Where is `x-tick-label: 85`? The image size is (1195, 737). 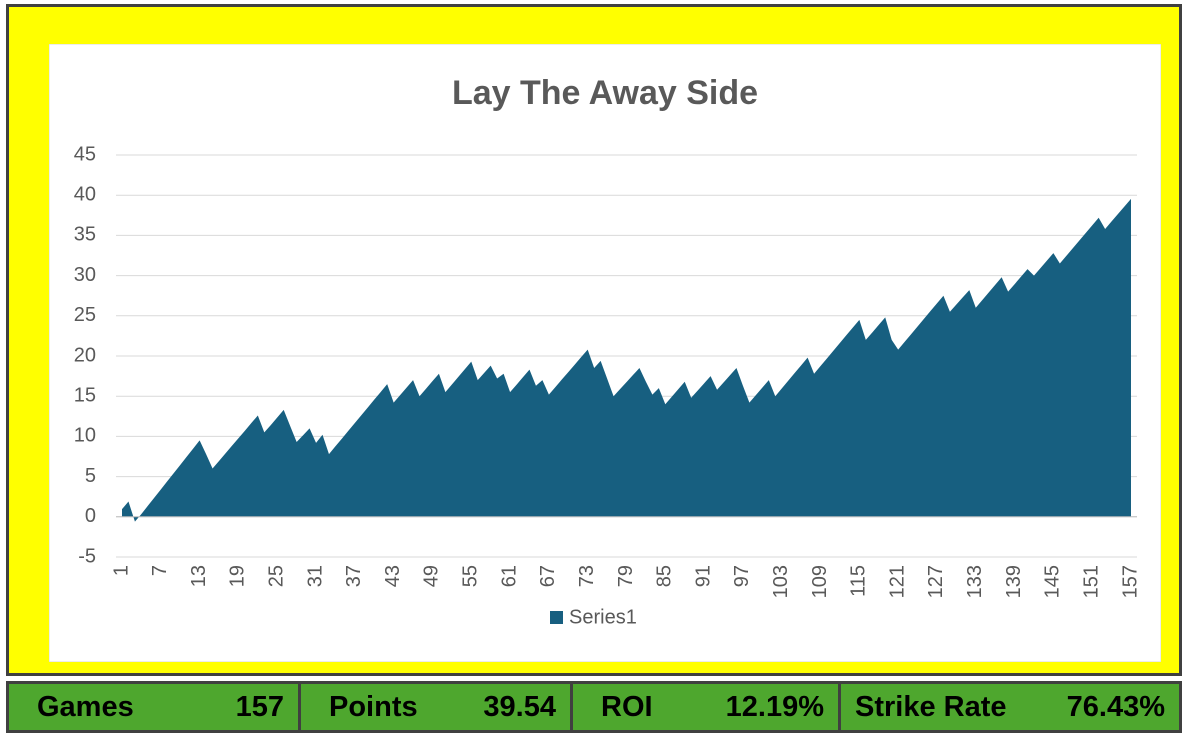
x-tick-label: 85 is located at coordinates (665, 576).